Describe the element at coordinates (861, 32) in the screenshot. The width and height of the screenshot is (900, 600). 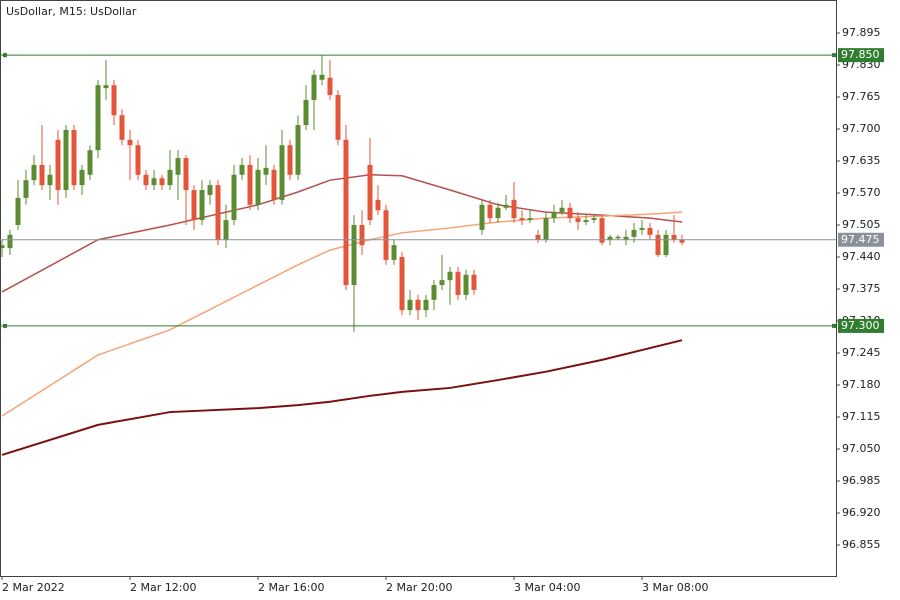
I see `y-tick-label: 97.895` at that location.